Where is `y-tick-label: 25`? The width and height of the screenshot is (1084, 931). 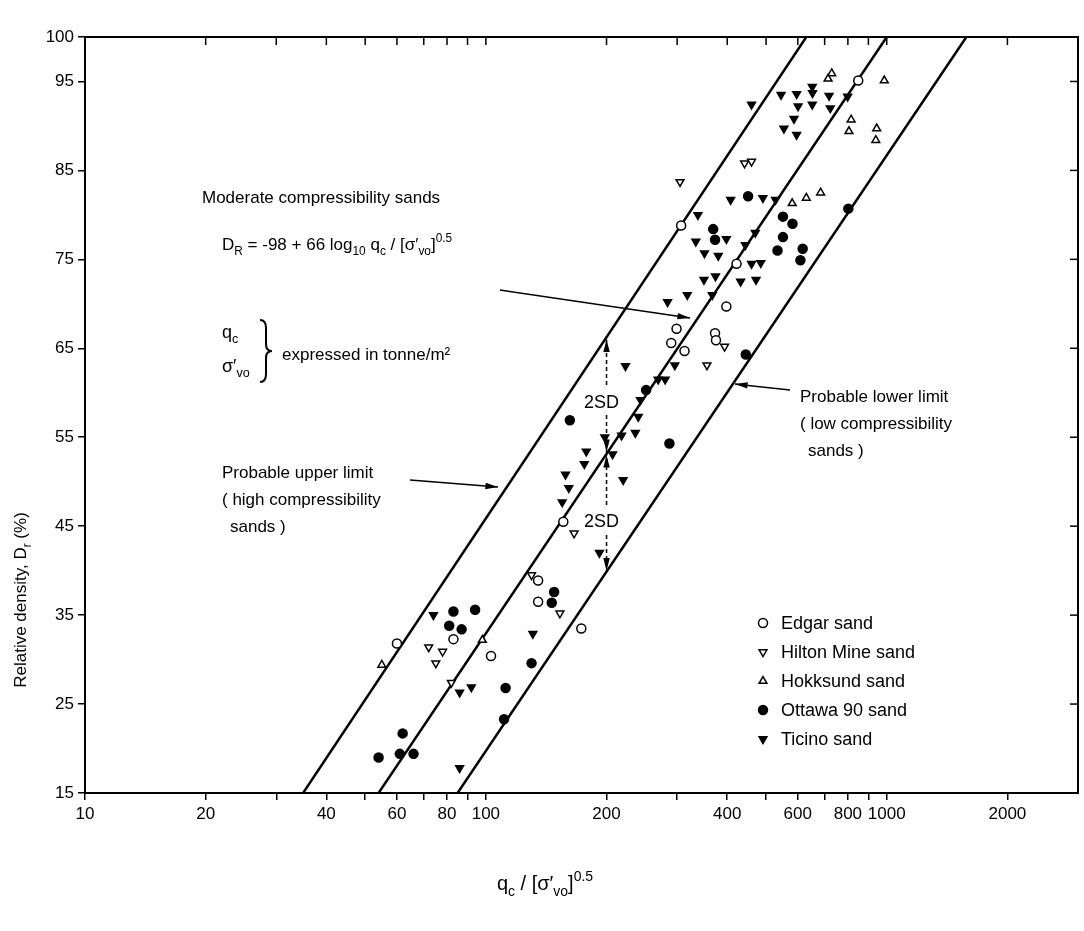
y-tick-label: 25 is located at coordinates (64, 703).